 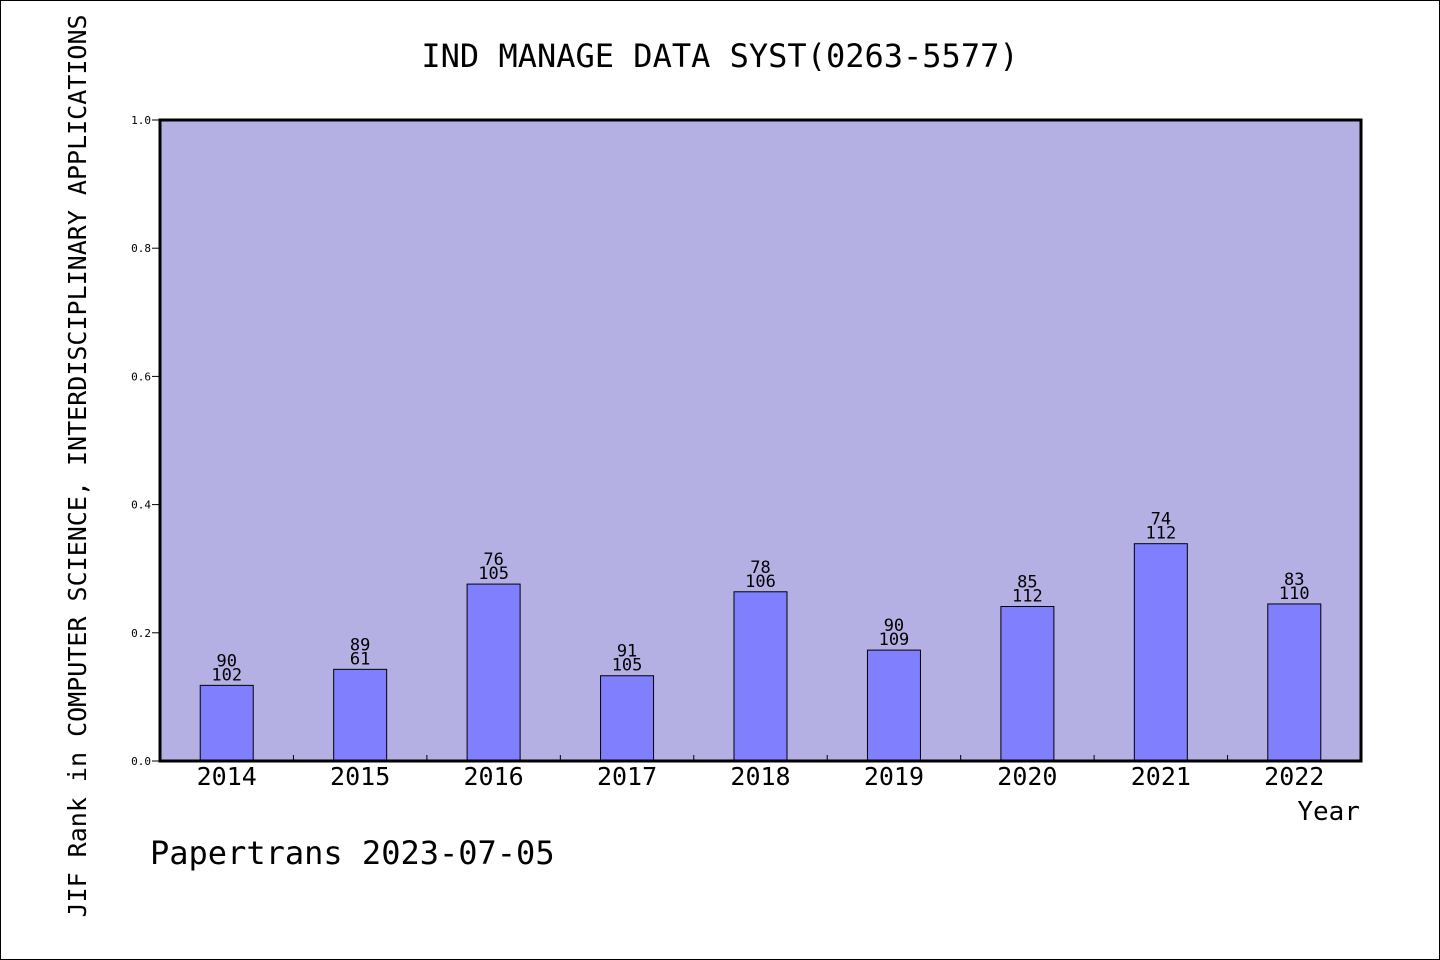 I want to click on bar-rank-label: 89, so click(x=360, y=645).